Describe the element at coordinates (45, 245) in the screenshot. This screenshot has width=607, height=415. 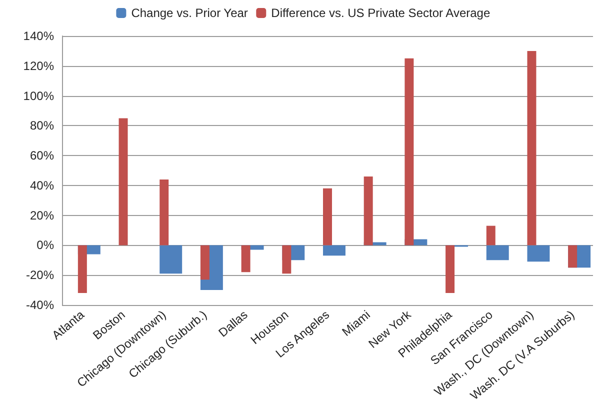
I see `y-tick-label: 0%` at that location.